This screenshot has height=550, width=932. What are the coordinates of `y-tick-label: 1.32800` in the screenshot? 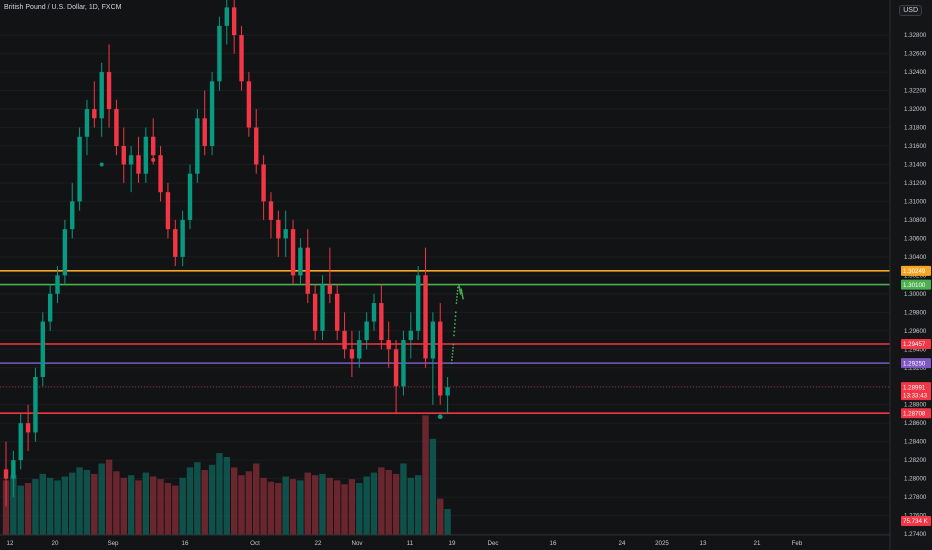 It's located at (915, 35).